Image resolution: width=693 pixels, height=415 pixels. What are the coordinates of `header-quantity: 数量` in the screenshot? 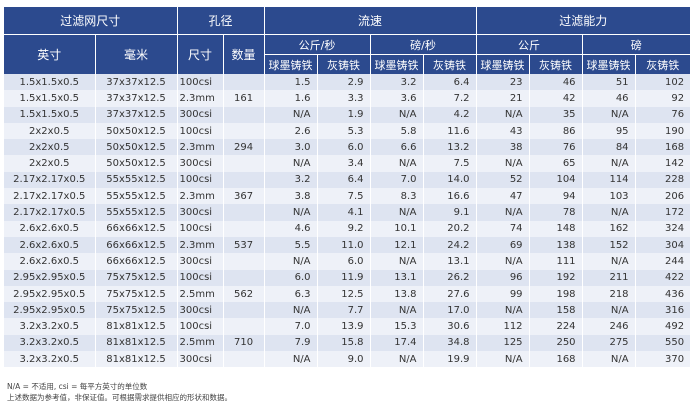 It's located at (244, 54).